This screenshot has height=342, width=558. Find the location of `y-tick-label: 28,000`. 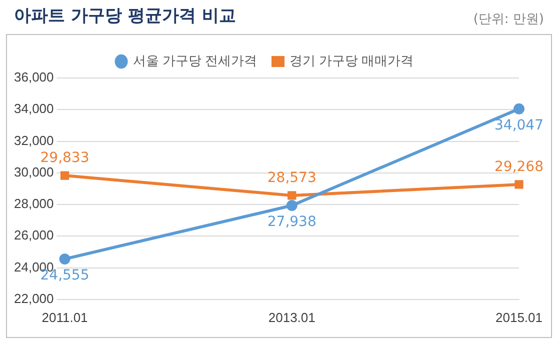

y-tick-label: 28,000 is located at coordinates (34, 204).